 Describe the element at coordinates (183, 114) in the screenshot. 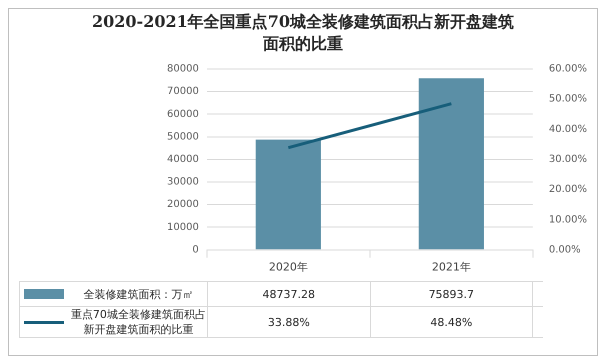

I see `y-tick-label: 60000` at that location.